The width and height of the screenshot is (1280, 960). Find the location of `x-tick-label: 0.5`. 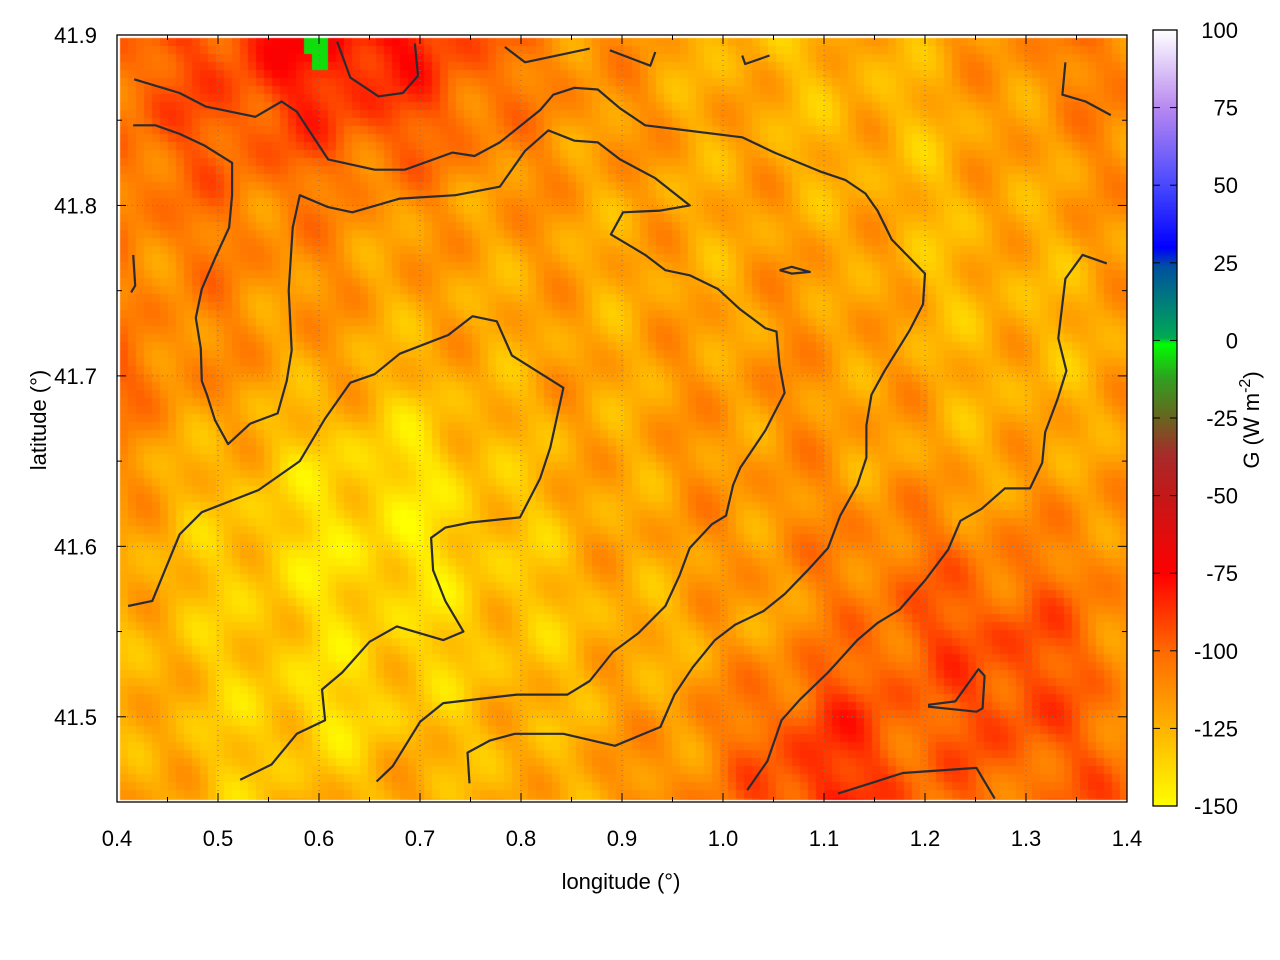

x-tick-label: 0.5 is located at coordinates (218, 838).